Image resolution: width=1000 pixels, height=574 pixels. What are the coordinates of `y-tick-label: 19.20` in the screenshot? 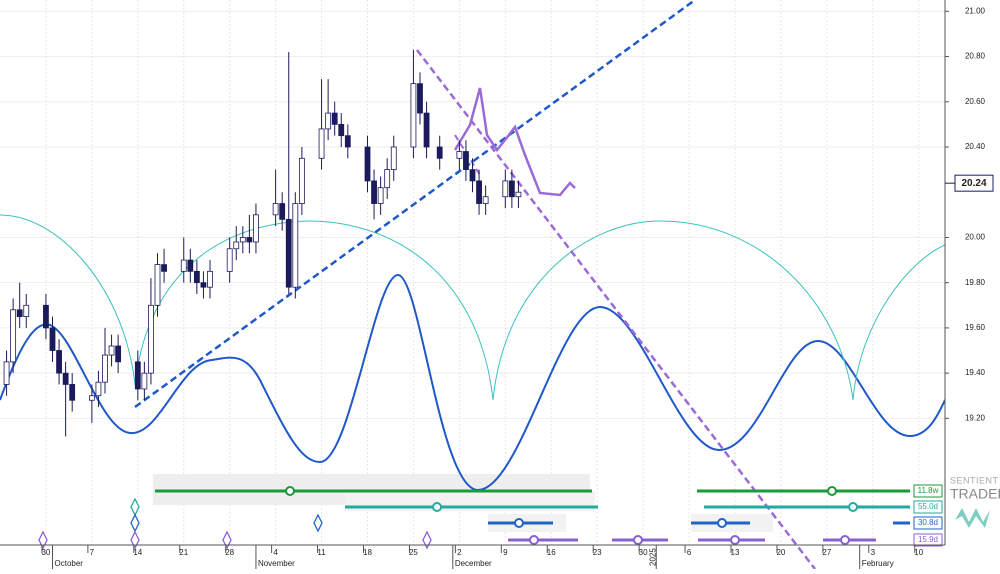 It's located at (975, 417).